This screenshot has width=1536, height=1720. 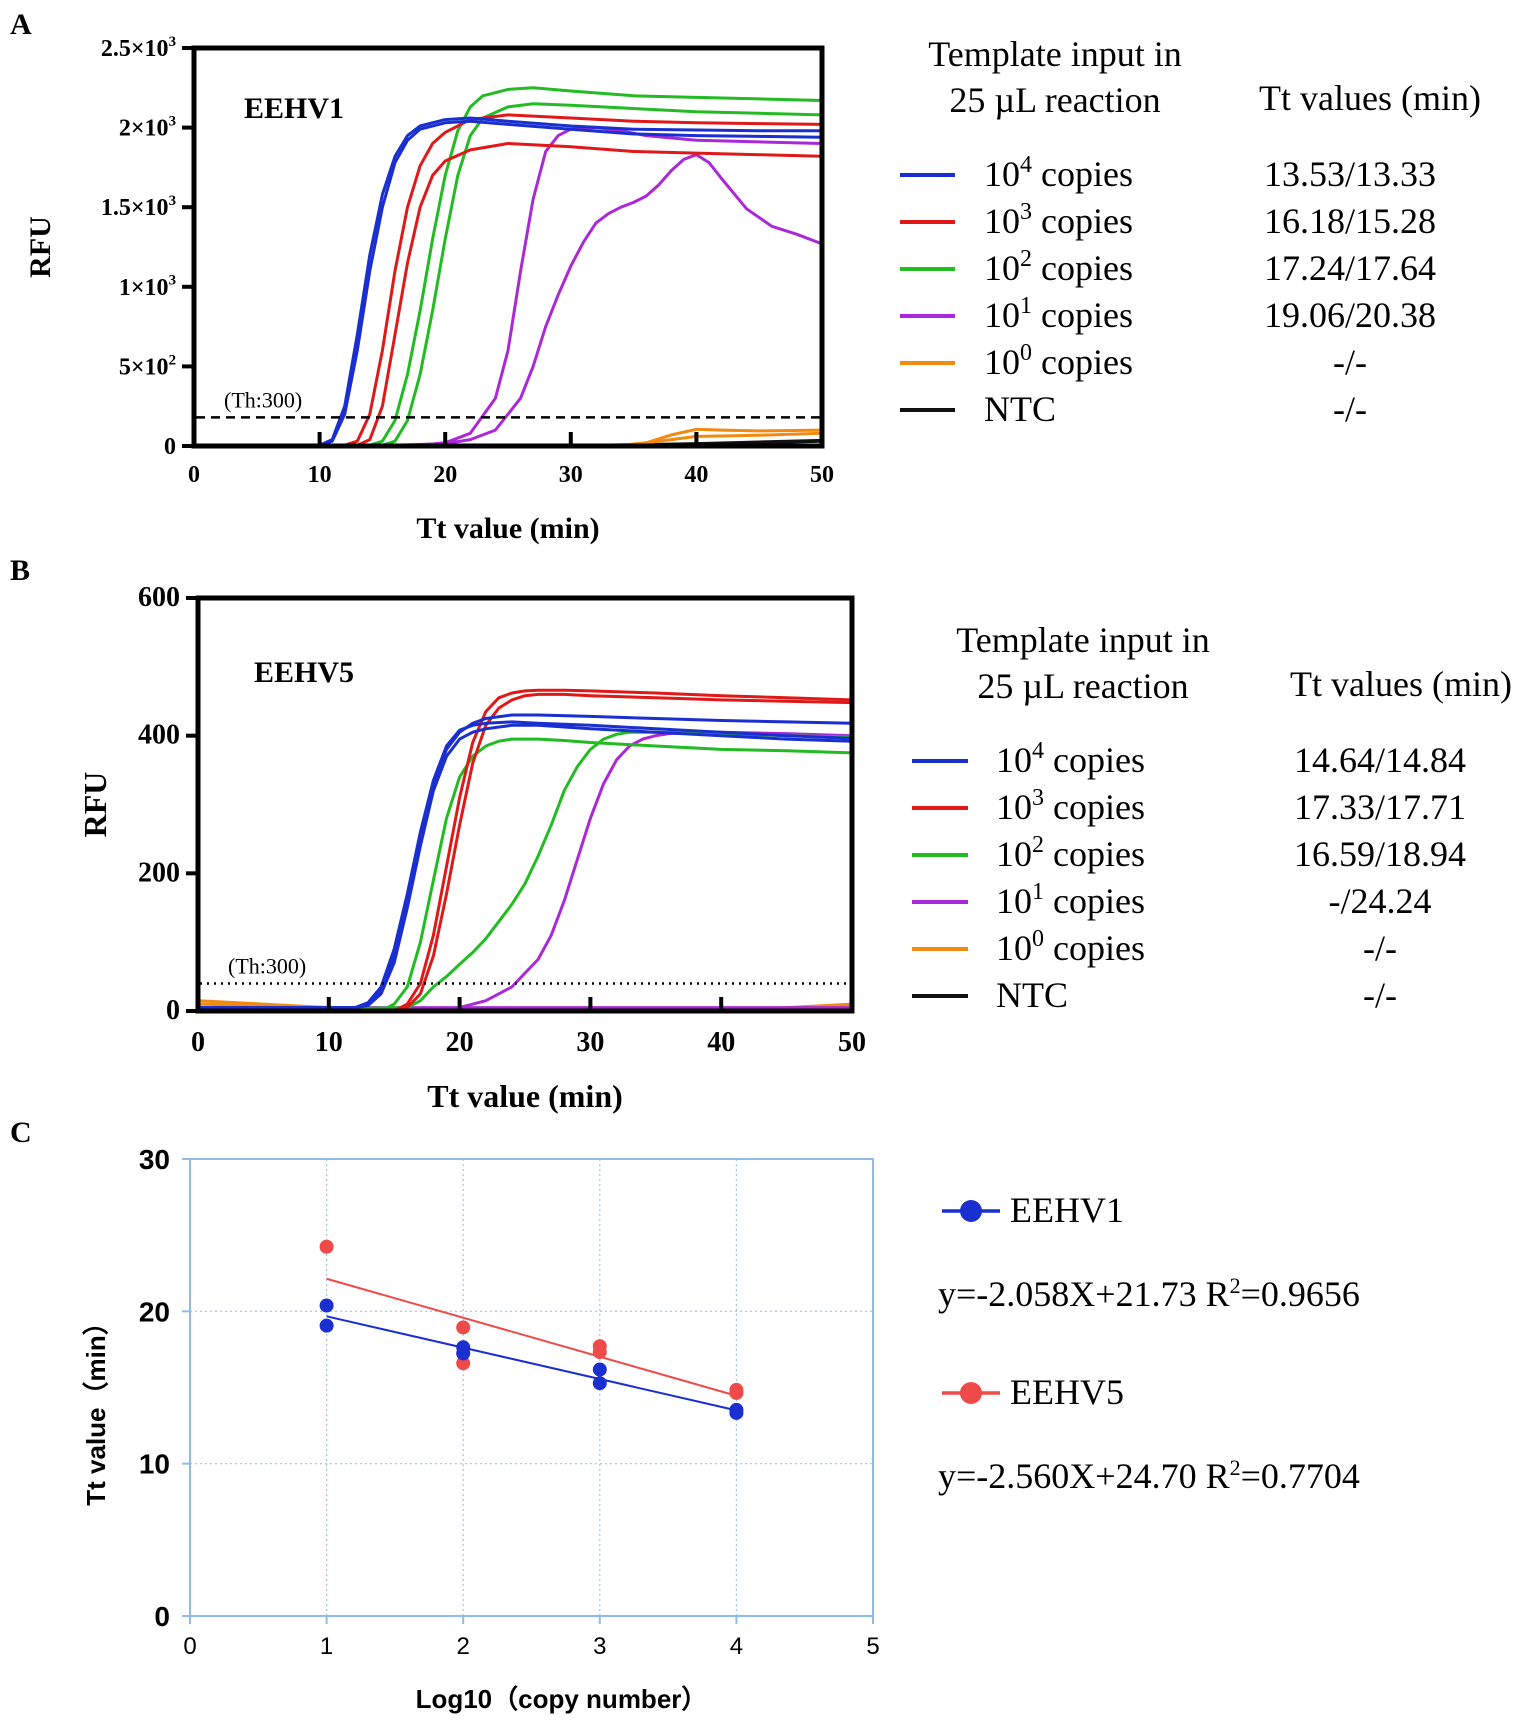 What do you see at coordinates (1149, 1475) in the screenshot?
I see `regression-equation-eehv5: y=-2.560X+24.70 R2=0.7704` at bounding box center [1149, 1475].